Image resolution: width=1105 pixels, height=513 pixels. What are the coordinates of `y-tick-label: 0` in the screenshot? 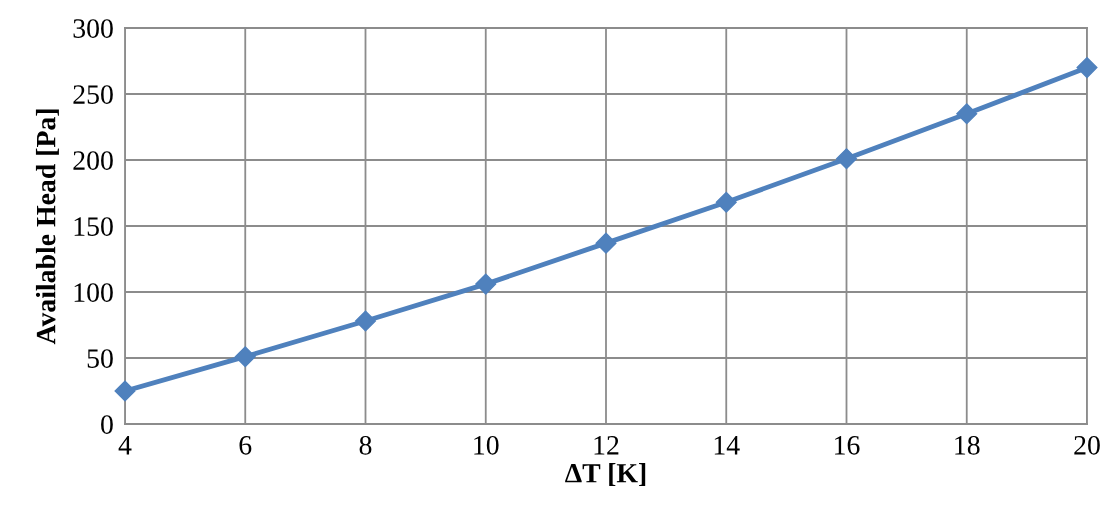 It's located at (107, 424).